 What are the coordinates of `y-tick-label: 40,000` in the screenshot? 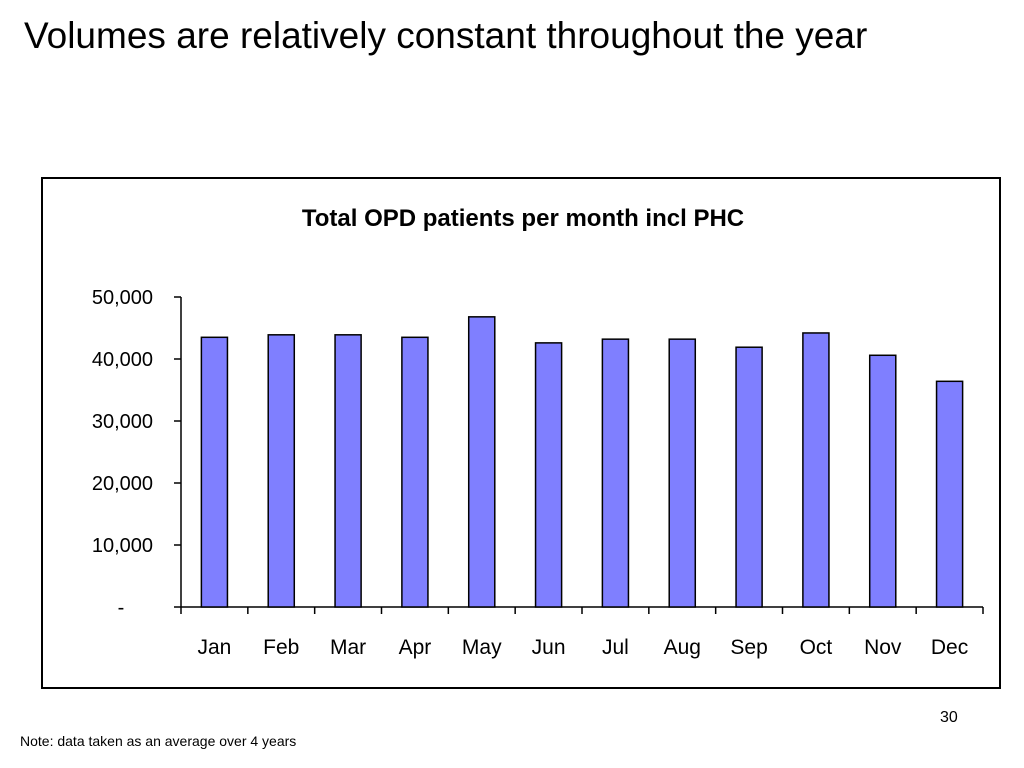 It's located at (122, 360).